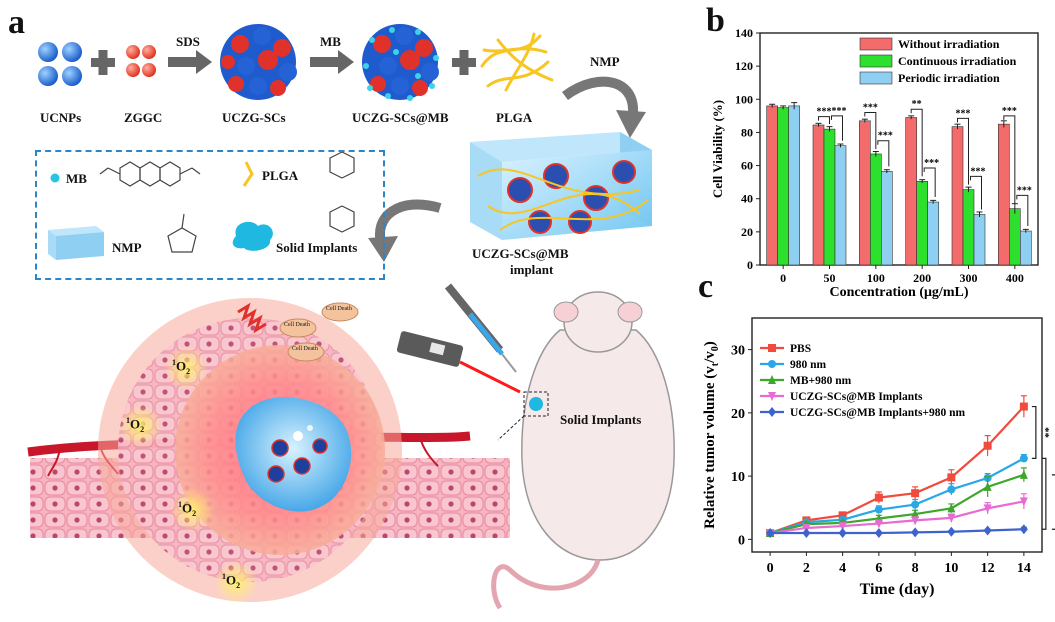 The image size is (1055, 622). Describe the element at coordinates (717, 149) in the screenshot. I see `y-axis-label: Cell Viability (%)` at that location.